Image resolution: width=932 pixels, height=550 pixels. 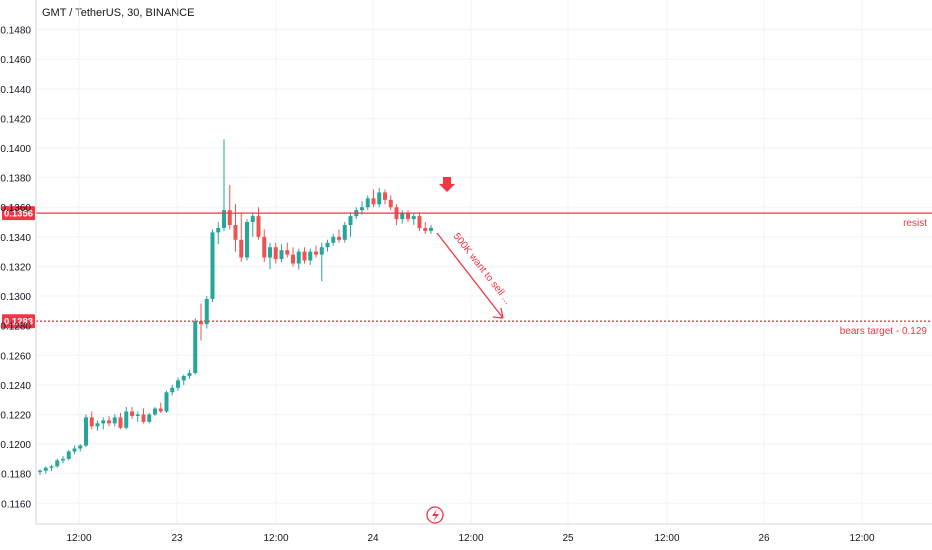 What do you see at coordinates (447, 184) in the screenshot?
I see `down-arrow-icon` at bounding box center [447, 184].